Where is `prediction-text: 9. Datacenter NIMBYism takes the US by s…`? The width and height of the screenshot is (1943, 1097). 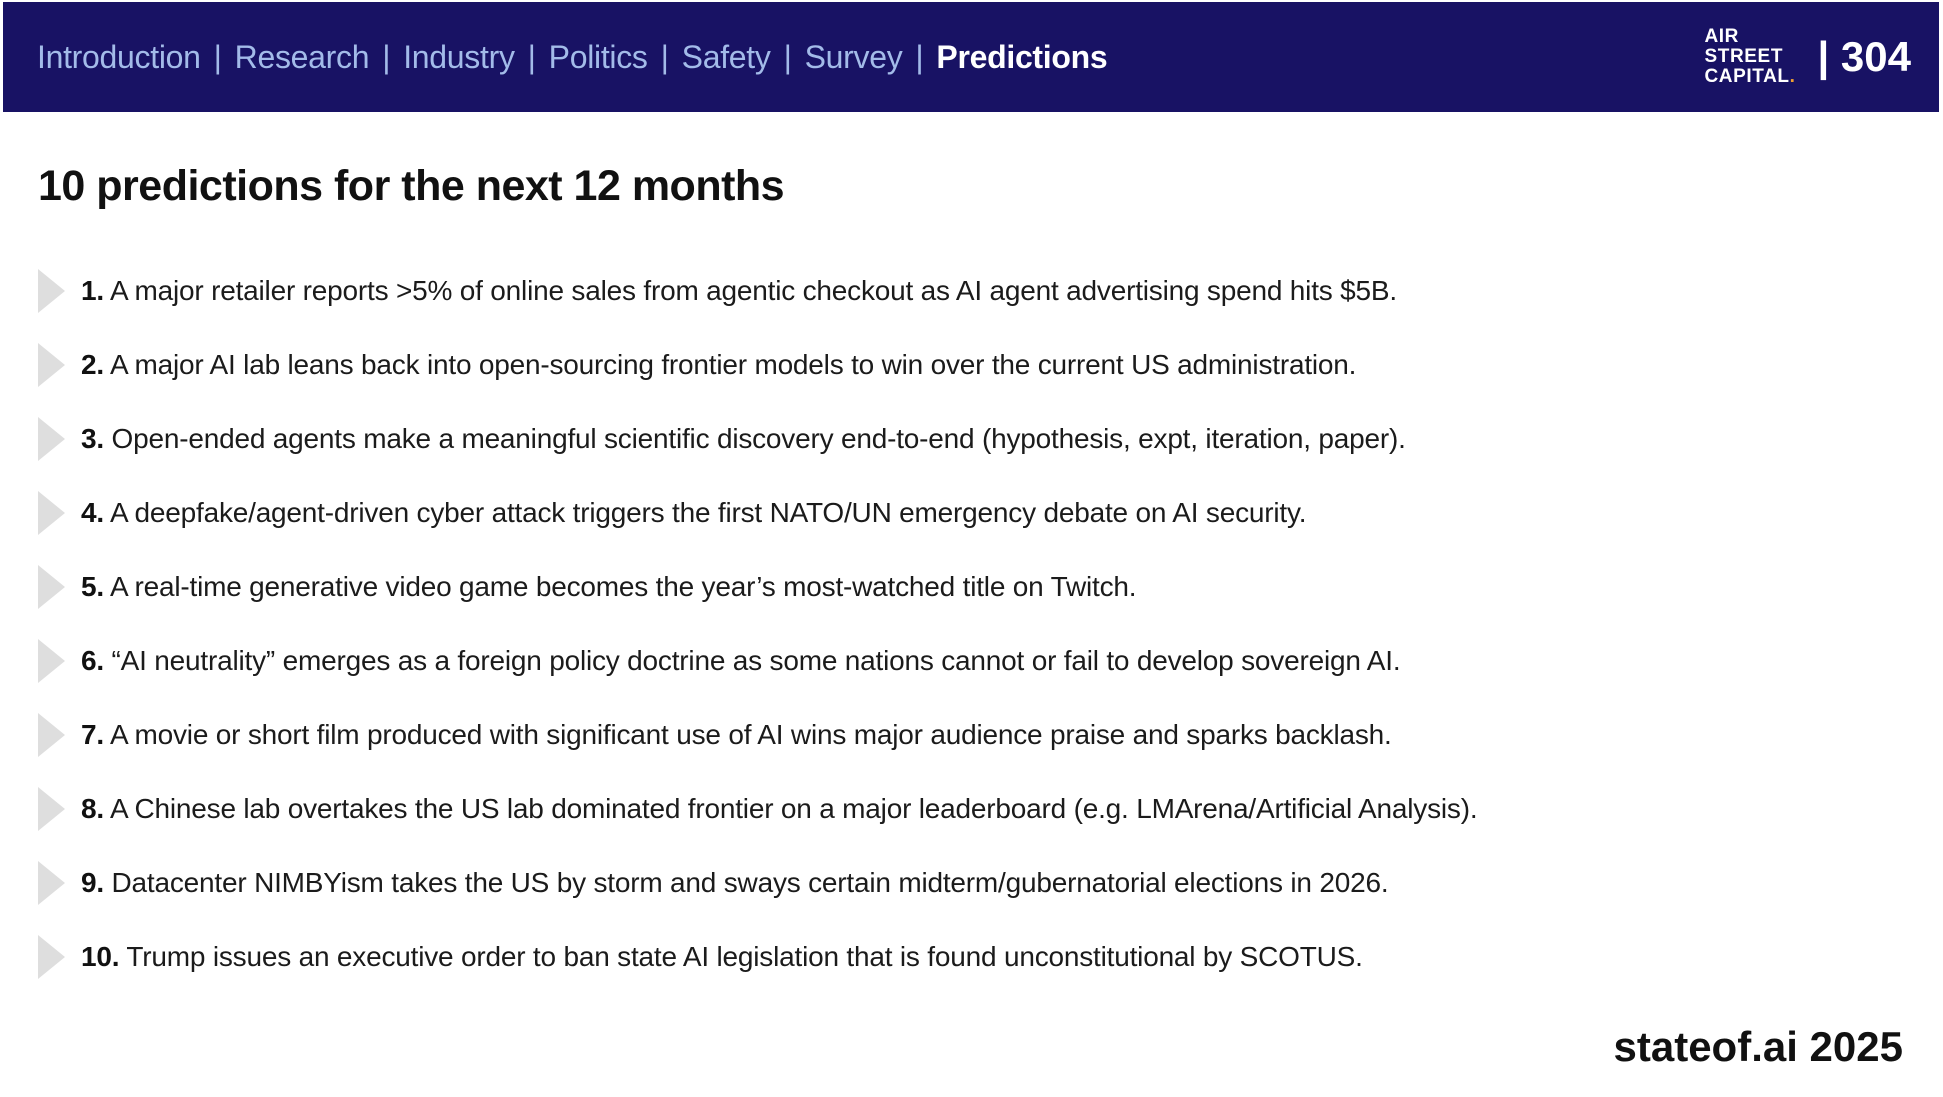
prediction-text: 9. Datacenter NIMBYism takes the US by s… is located at coordinates (735, 882).